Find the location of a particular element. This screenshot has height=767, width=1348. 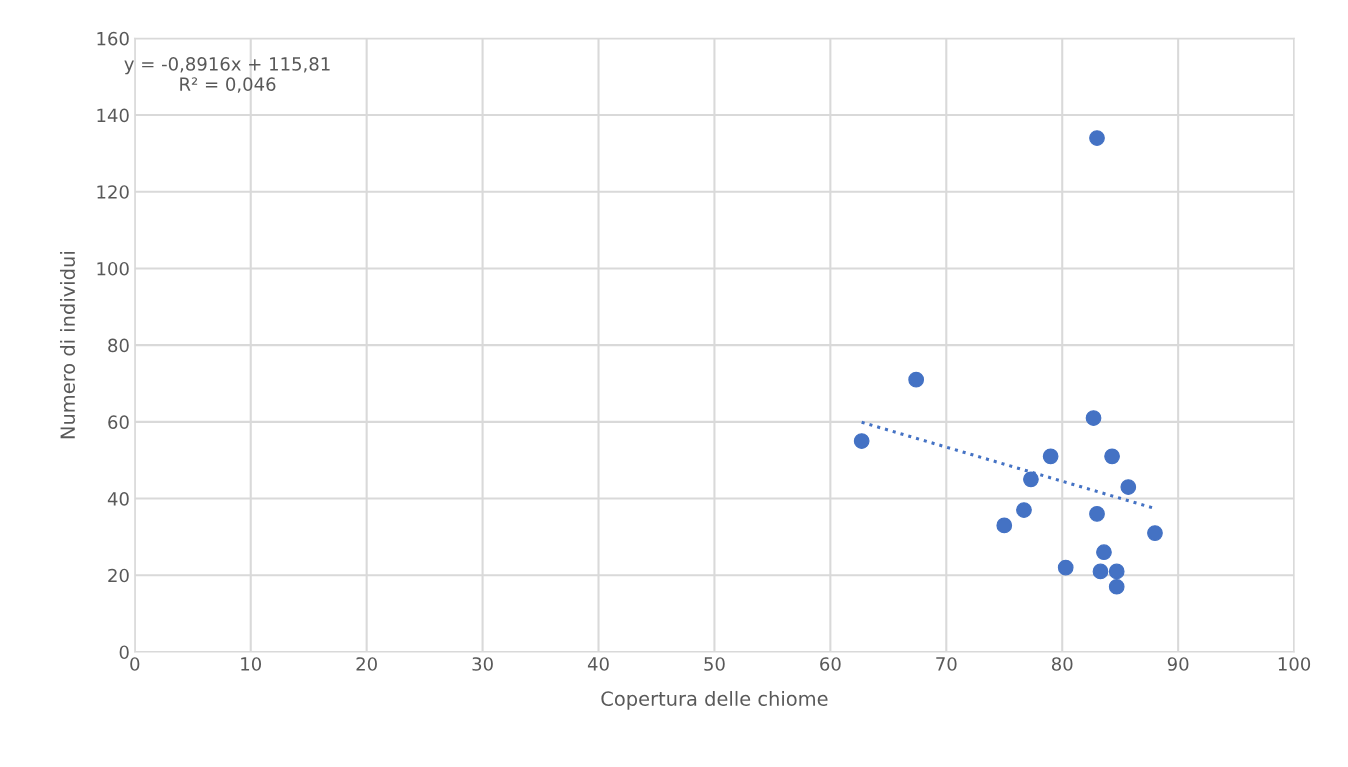

y-tick-label: 100 is located at coordinates (113, 268).